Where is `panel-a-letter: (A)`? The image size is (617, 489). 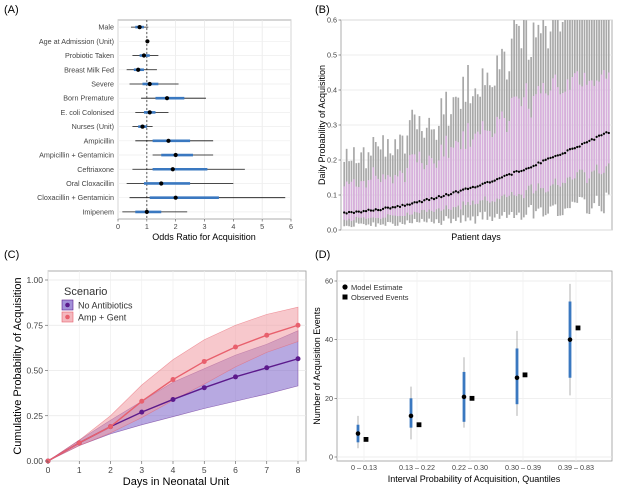
panel-a-letter: (A) is located at coordinates (11, 10).